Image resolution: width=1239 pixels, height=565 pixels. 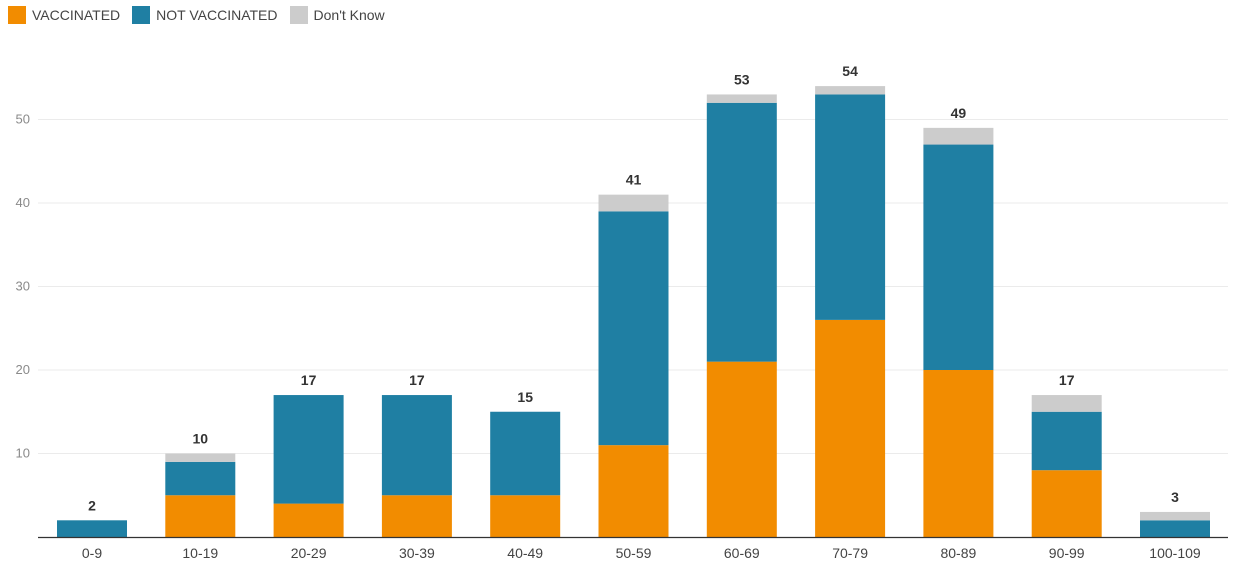 I want to click on x-tick-label-60-69: 60-69, so click(x=742, y=553).